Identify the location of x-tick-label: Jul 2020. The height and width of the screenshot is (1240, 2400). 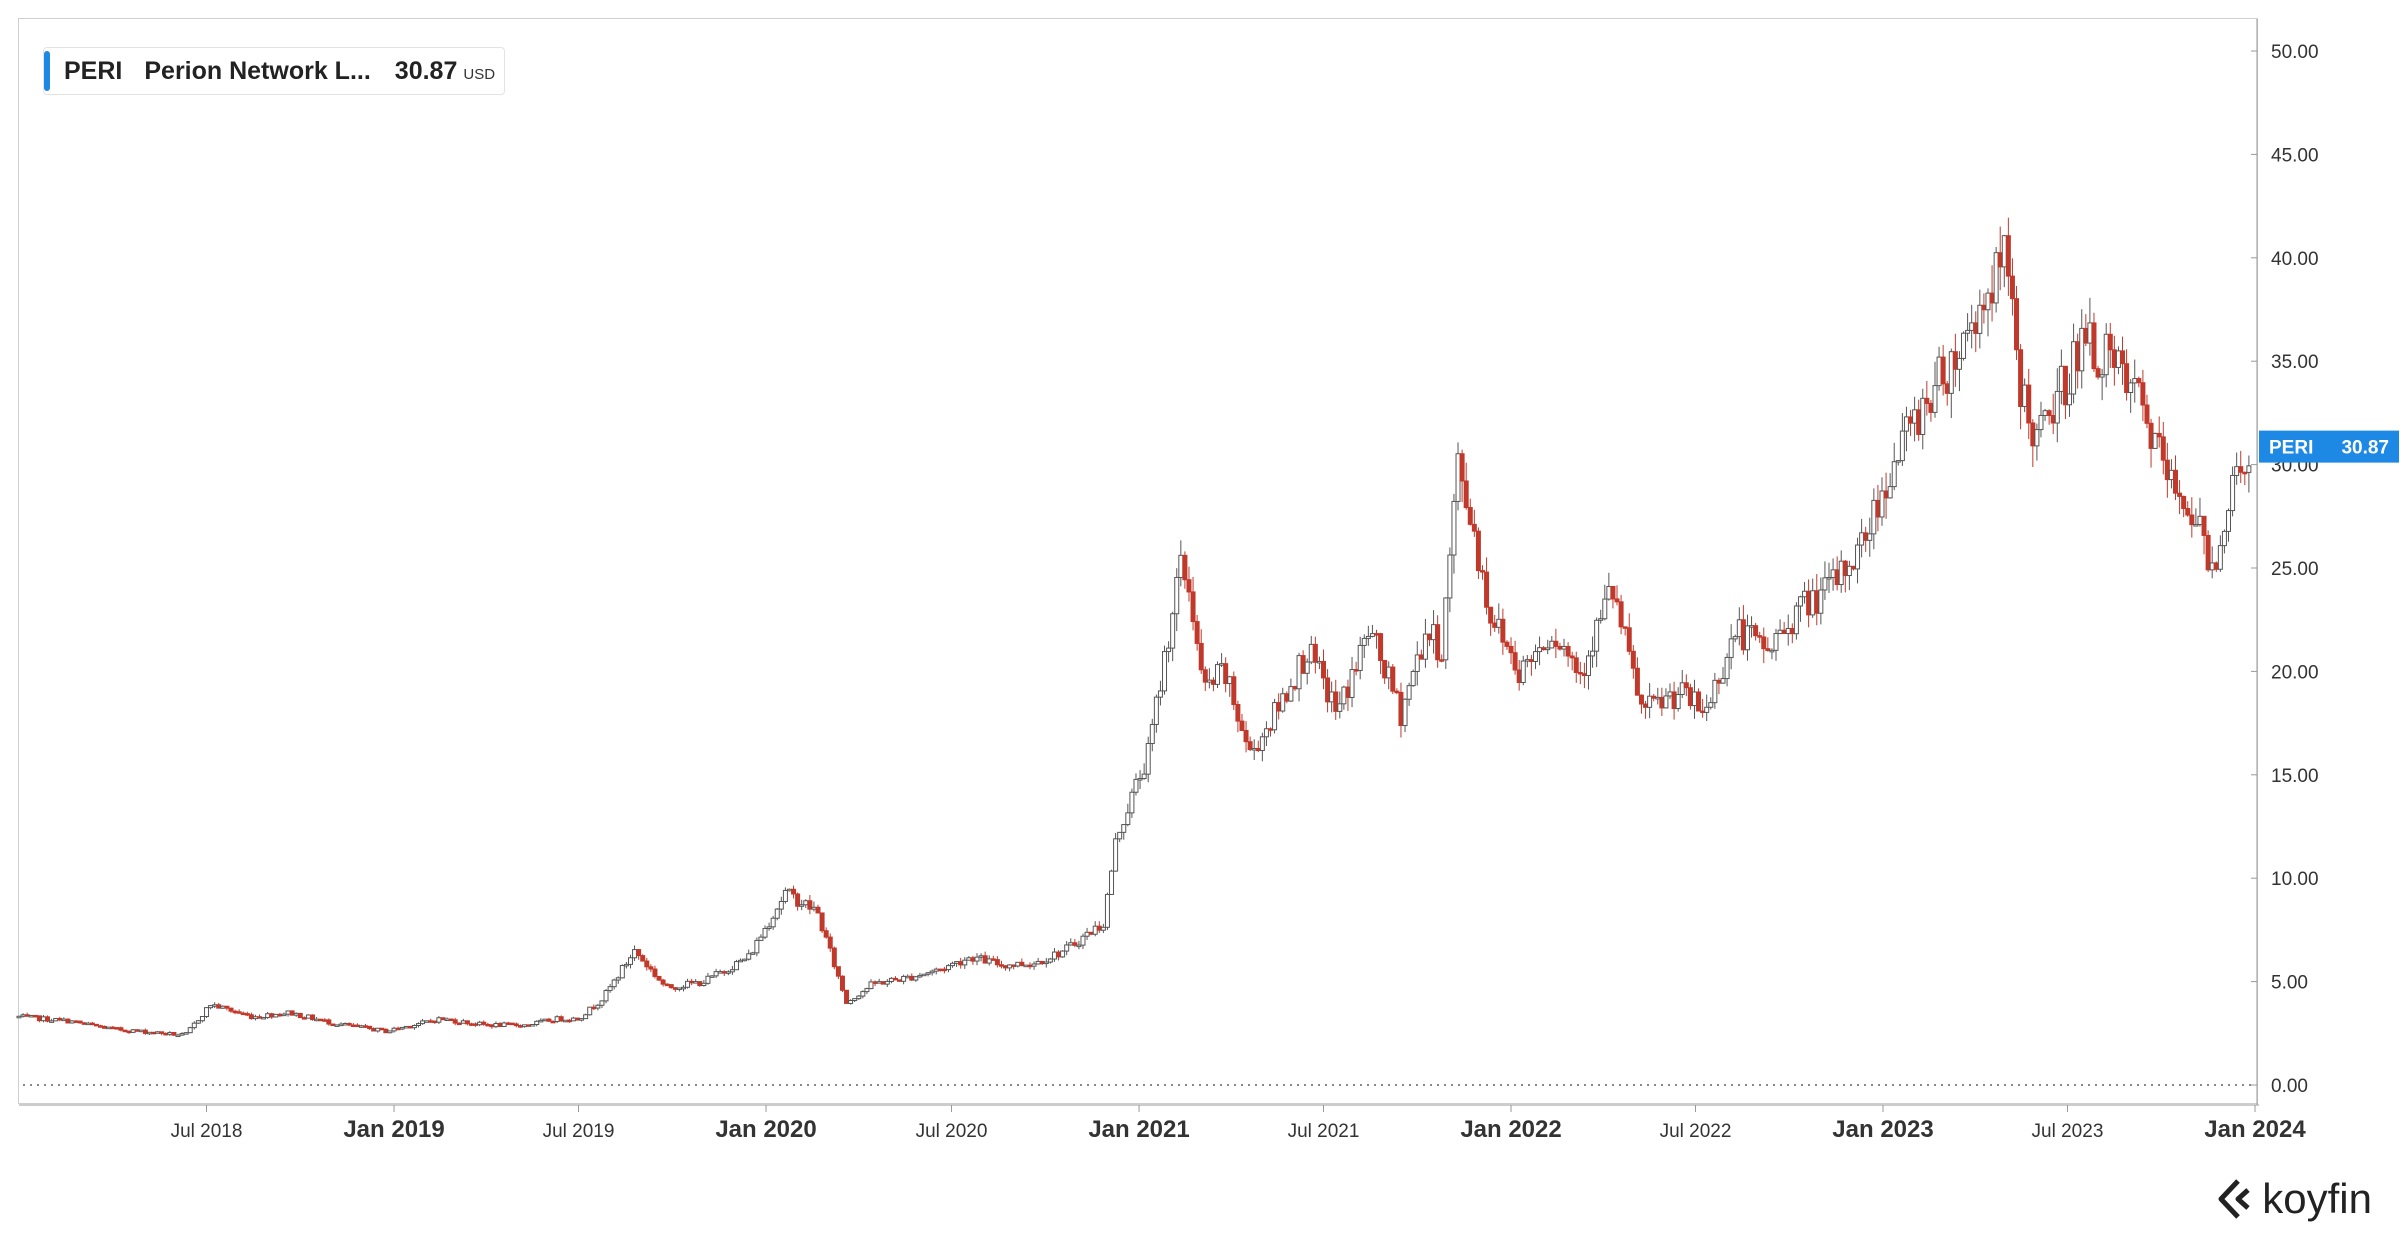
(952, 1131).